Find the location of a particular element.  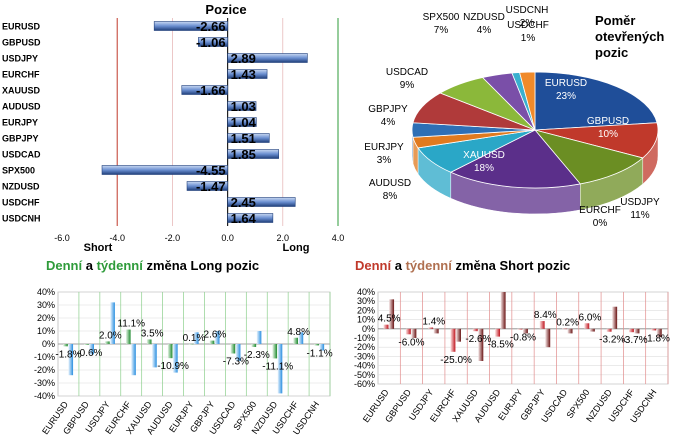

value-label: 0.1% is located at coordinates (194, 338).